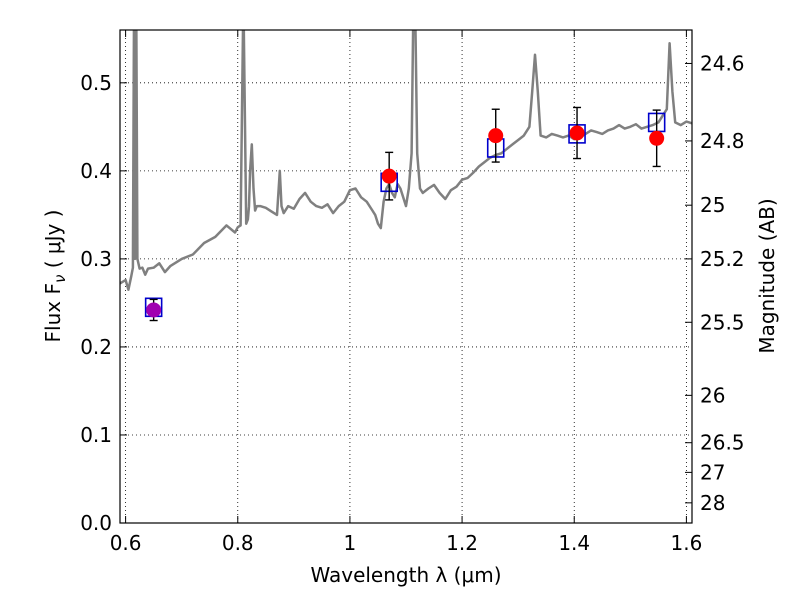  I want to click on right-axis-ticks: 24.6 24.8 25 25.2 25.5 26 26.5 27 28, so click(715, 283).